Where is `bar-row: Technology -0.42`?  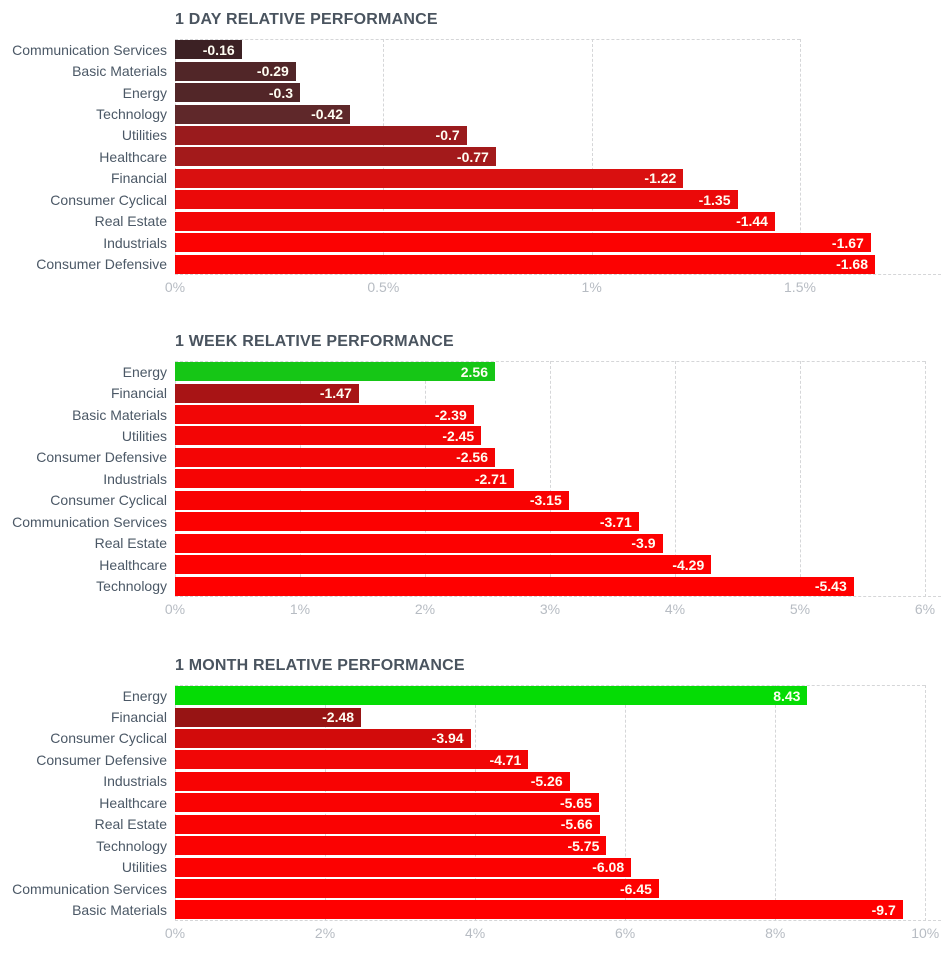 bar-row: Technology -0.42 is located at coordinates (473, 113).